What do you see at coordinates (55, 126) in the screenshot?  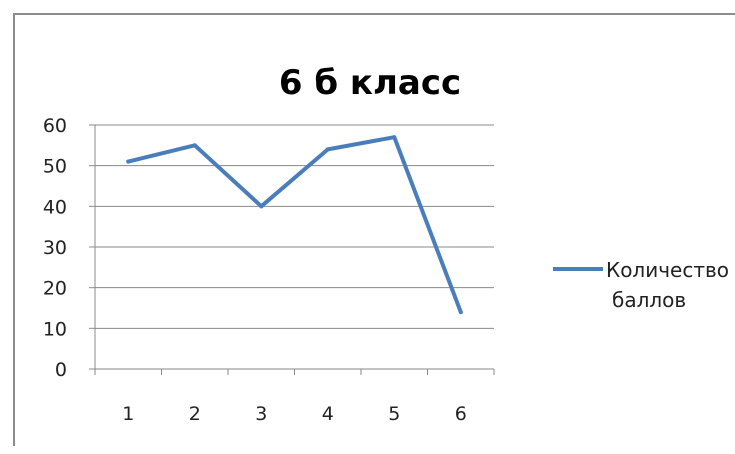 I see `y-tick-label: 60` at bounding box center [55, 126].